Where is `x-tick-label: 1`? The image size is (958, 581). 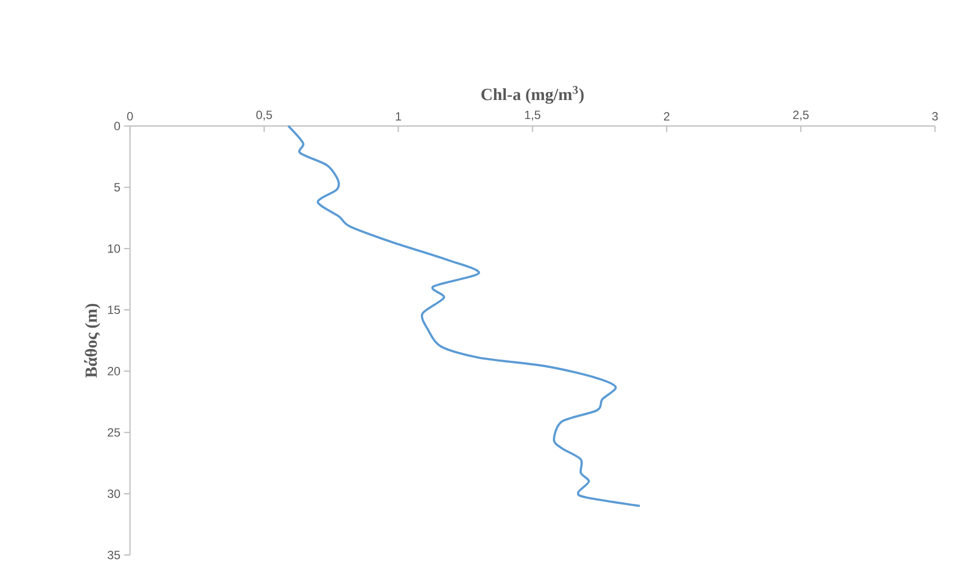
x-tick-label: 1 is located at coordinates (399, 116).